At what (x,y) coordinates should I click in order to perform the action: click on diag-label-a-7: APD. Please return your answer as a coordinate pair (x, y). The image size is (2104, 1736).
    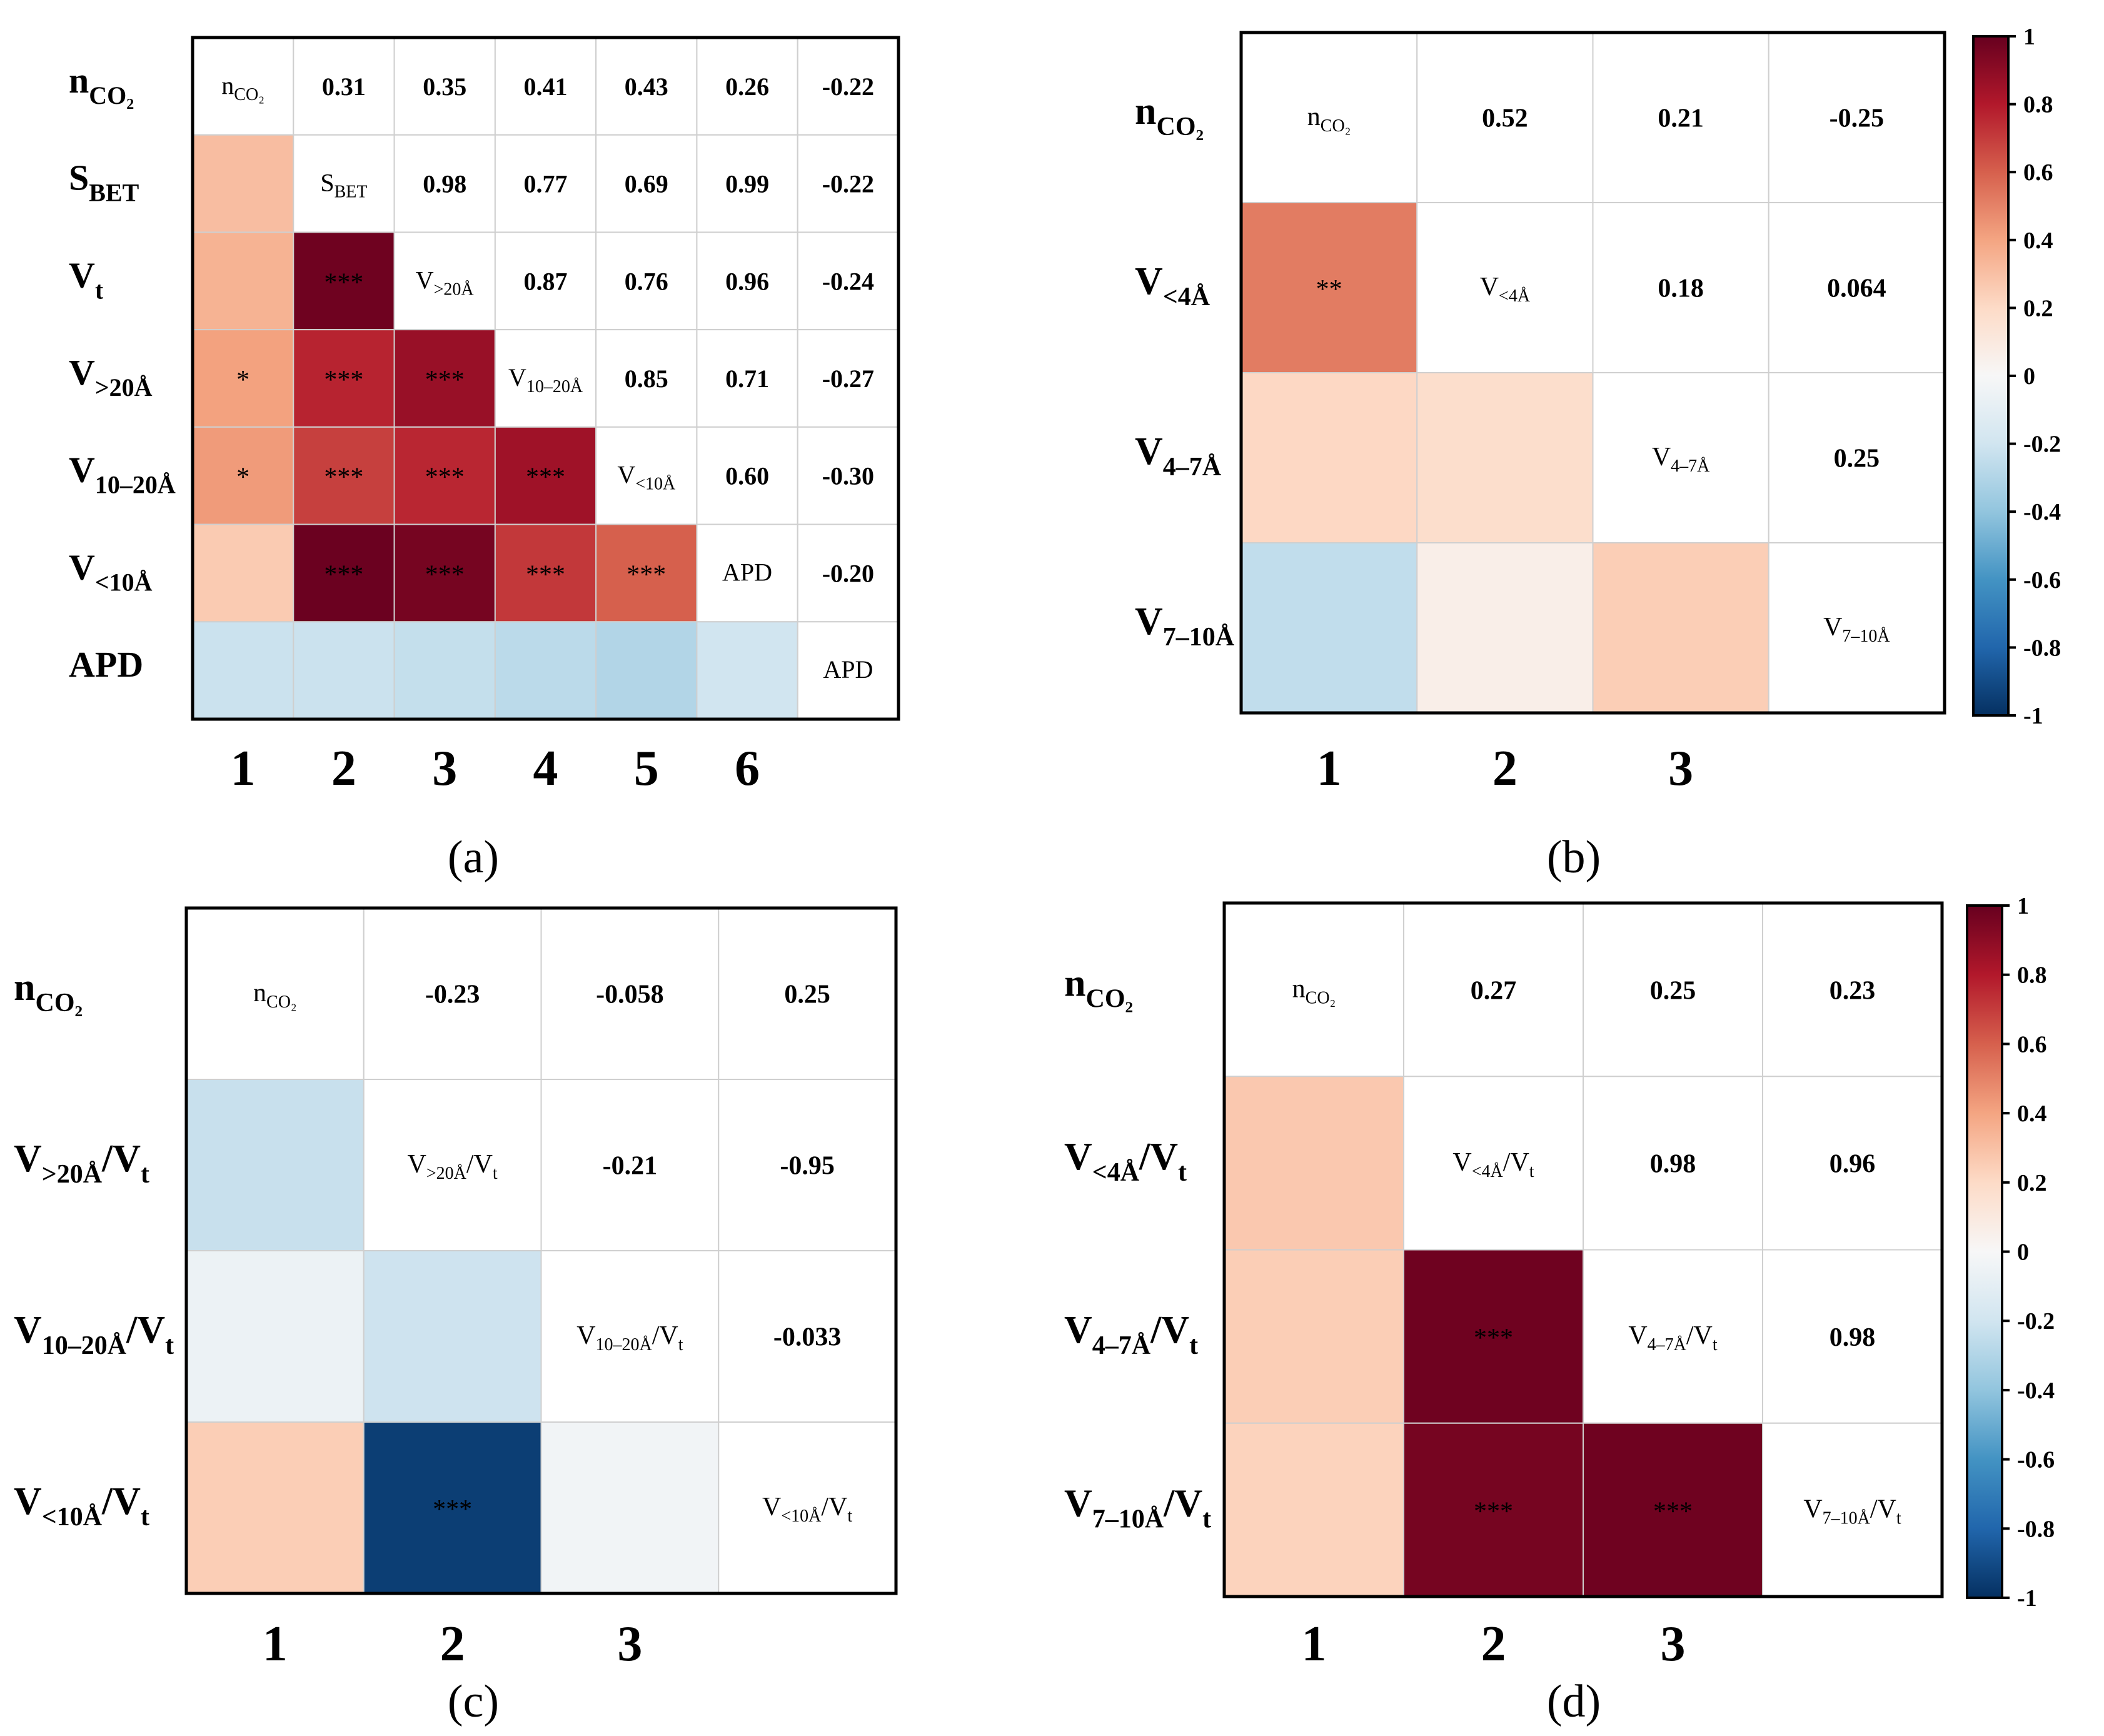
    Looking at the image, I should click on (848, 669).